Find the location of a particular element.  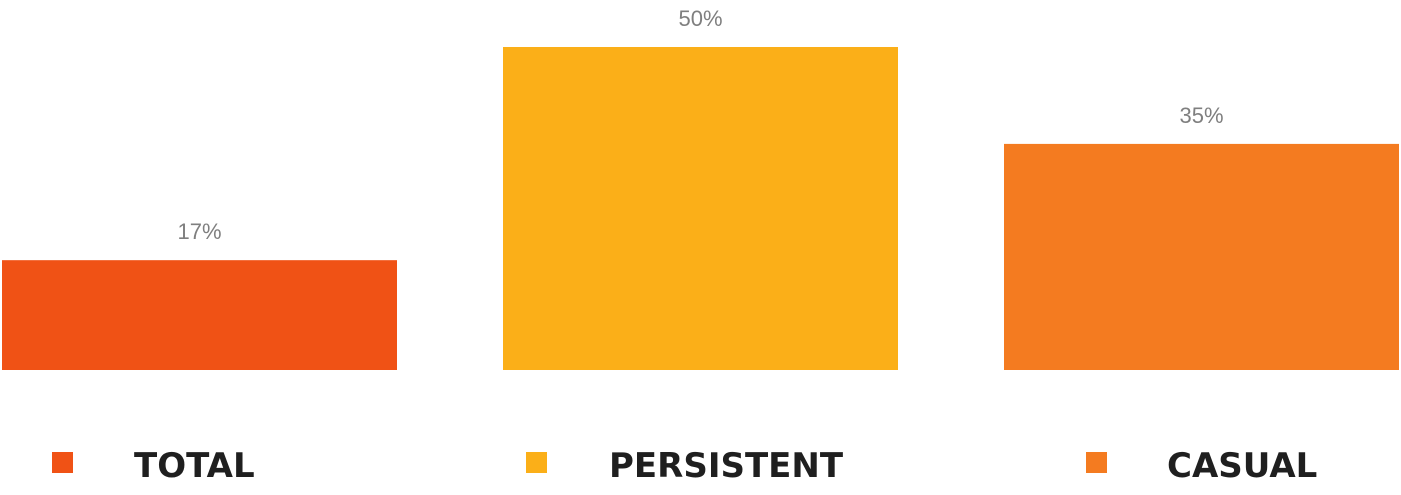

data-label-total: 17% is located at coordinates (199, 231).